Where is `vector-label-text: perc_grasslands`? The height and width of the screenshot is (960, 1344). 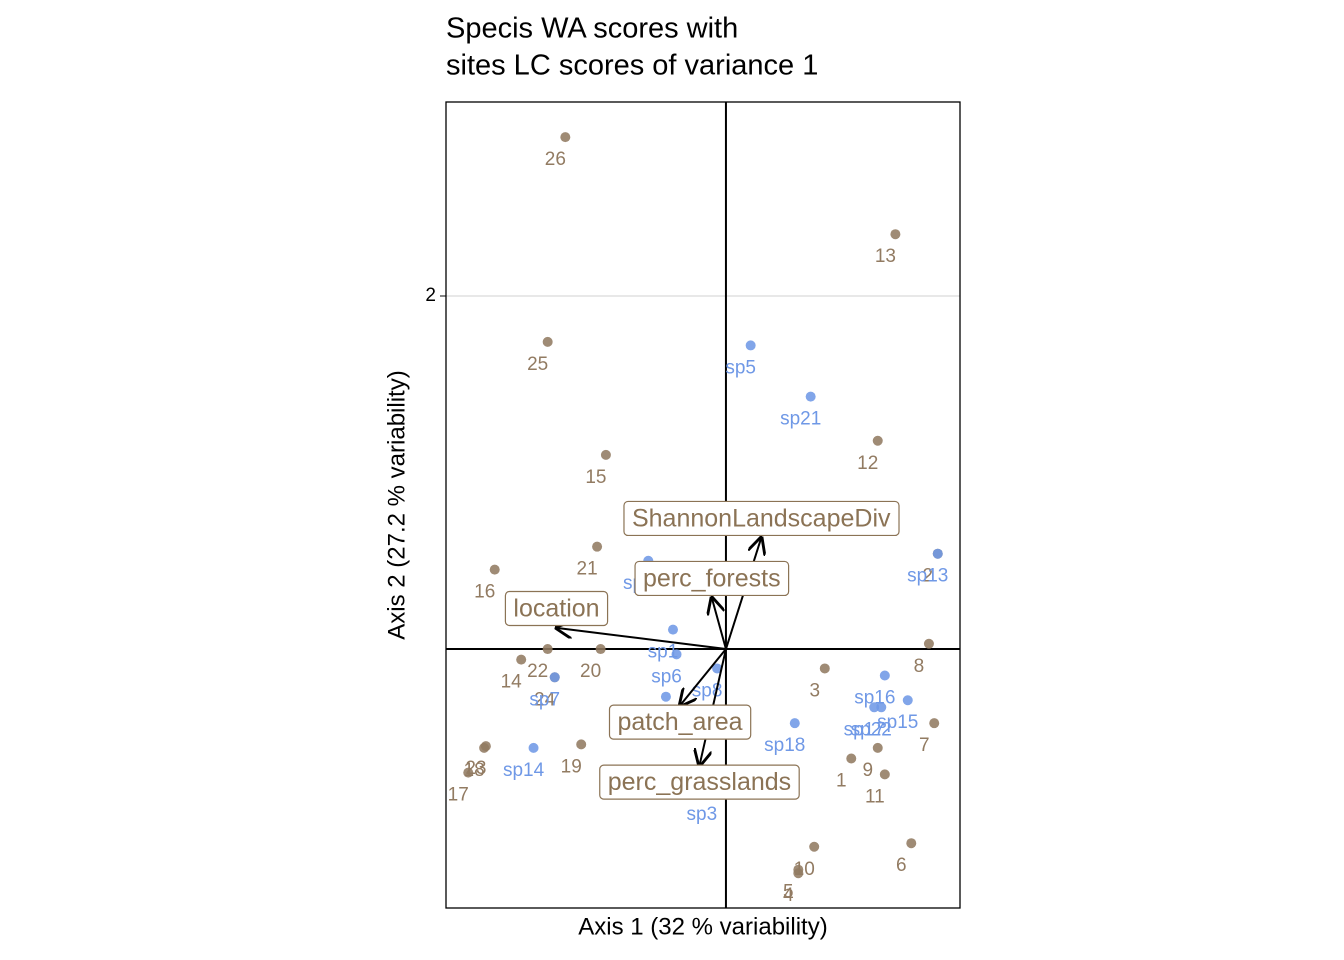
vector-label-text: perc_grasslands is located at coordinates (699, 782).